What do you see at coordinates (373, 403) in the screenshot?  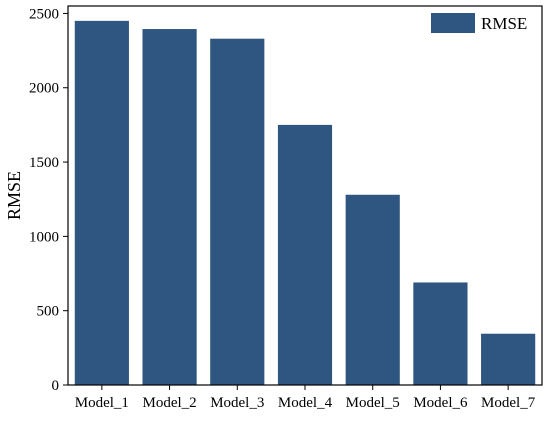 I see `x-tick-label: Model_5` at bounding box center [373, 403].